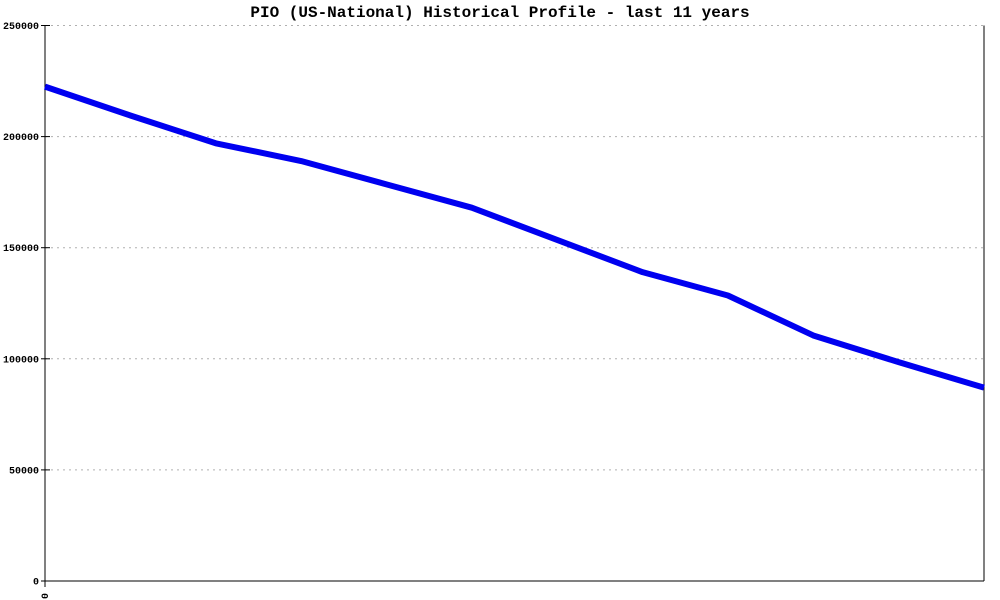  Describe the element at coordinates (21, 138) in the screenshot. I see `y-tick-label: 200000` at that location.